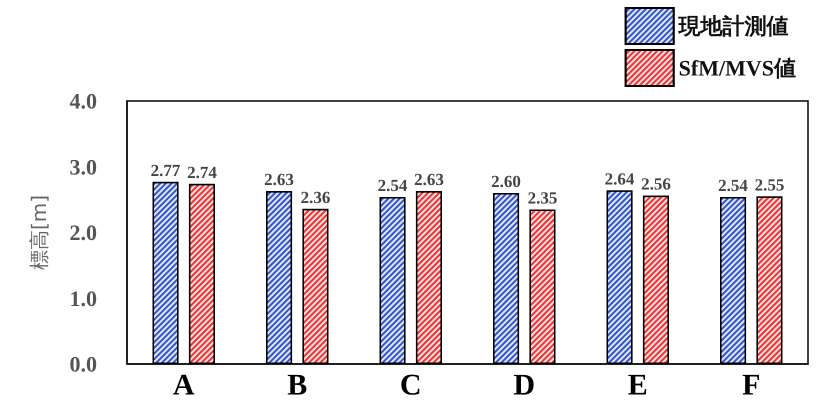  I want to click on y-tick-label: 4.0, so click(83, 101).